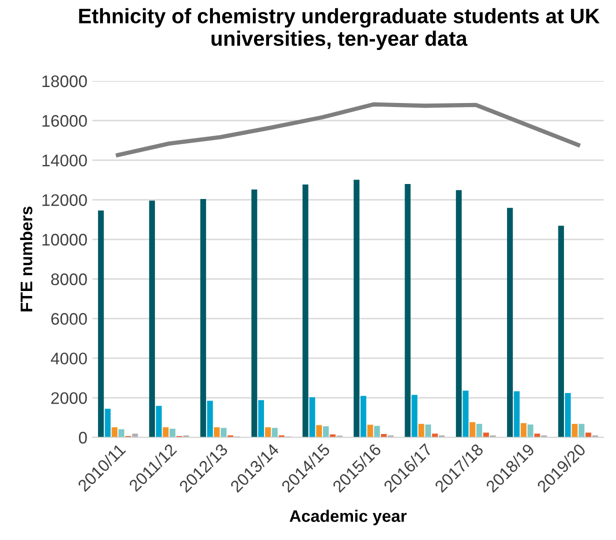 The image size is (616, 540). I want to click on y-tick-label: 18000, so click(64, 81).